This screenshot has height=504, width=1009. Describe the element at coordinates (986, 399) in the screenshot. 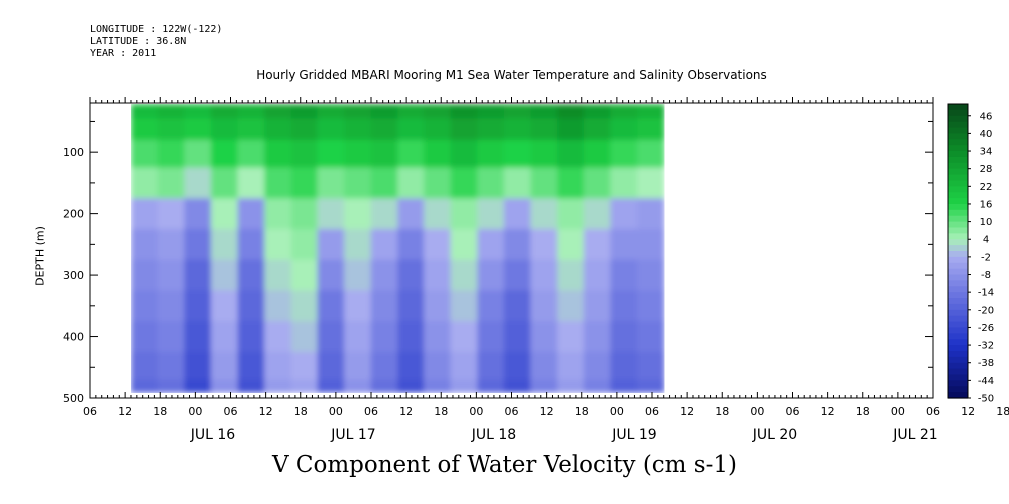

I see `colorbar-label: -50` at that location.